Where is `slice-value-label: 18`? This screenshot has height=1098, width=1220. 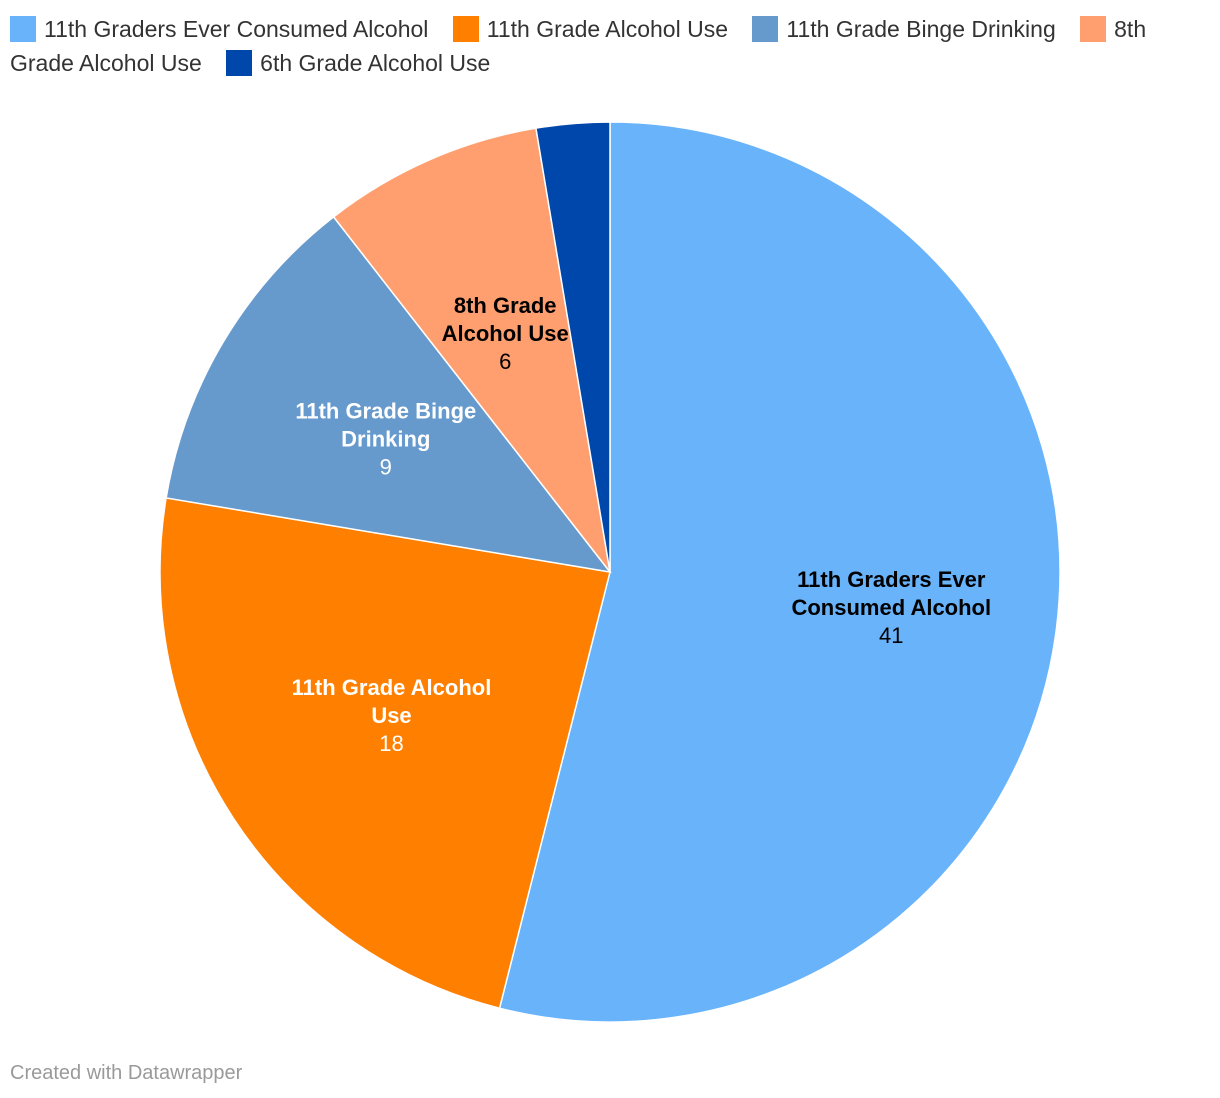
slice-value-label: 18 is located at coordinates (391, 743).